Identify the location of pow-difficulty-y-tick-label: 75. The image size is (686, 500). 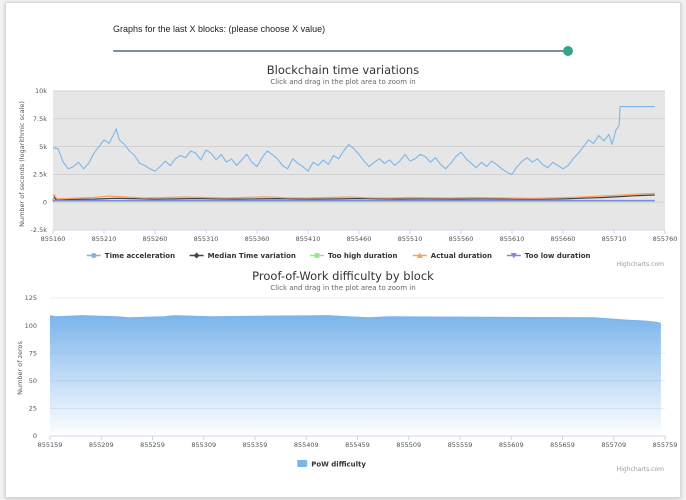
(33, 353).